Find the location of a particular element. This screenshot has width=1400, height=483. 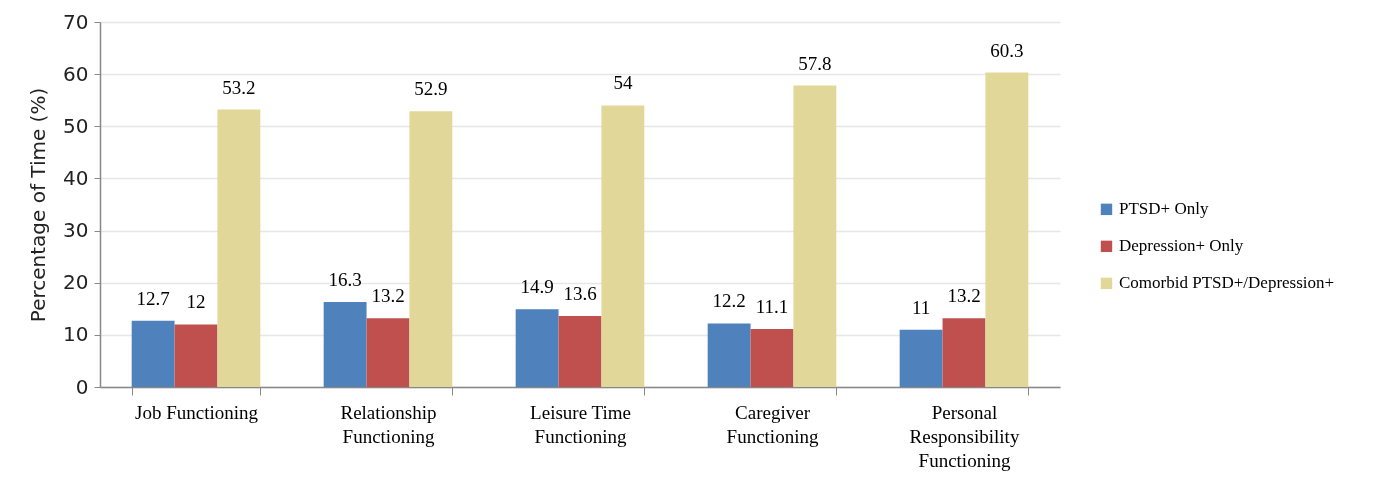

legend-label: Comorbid PTSD+/Depression+ is located at coordinates (1227, 283).